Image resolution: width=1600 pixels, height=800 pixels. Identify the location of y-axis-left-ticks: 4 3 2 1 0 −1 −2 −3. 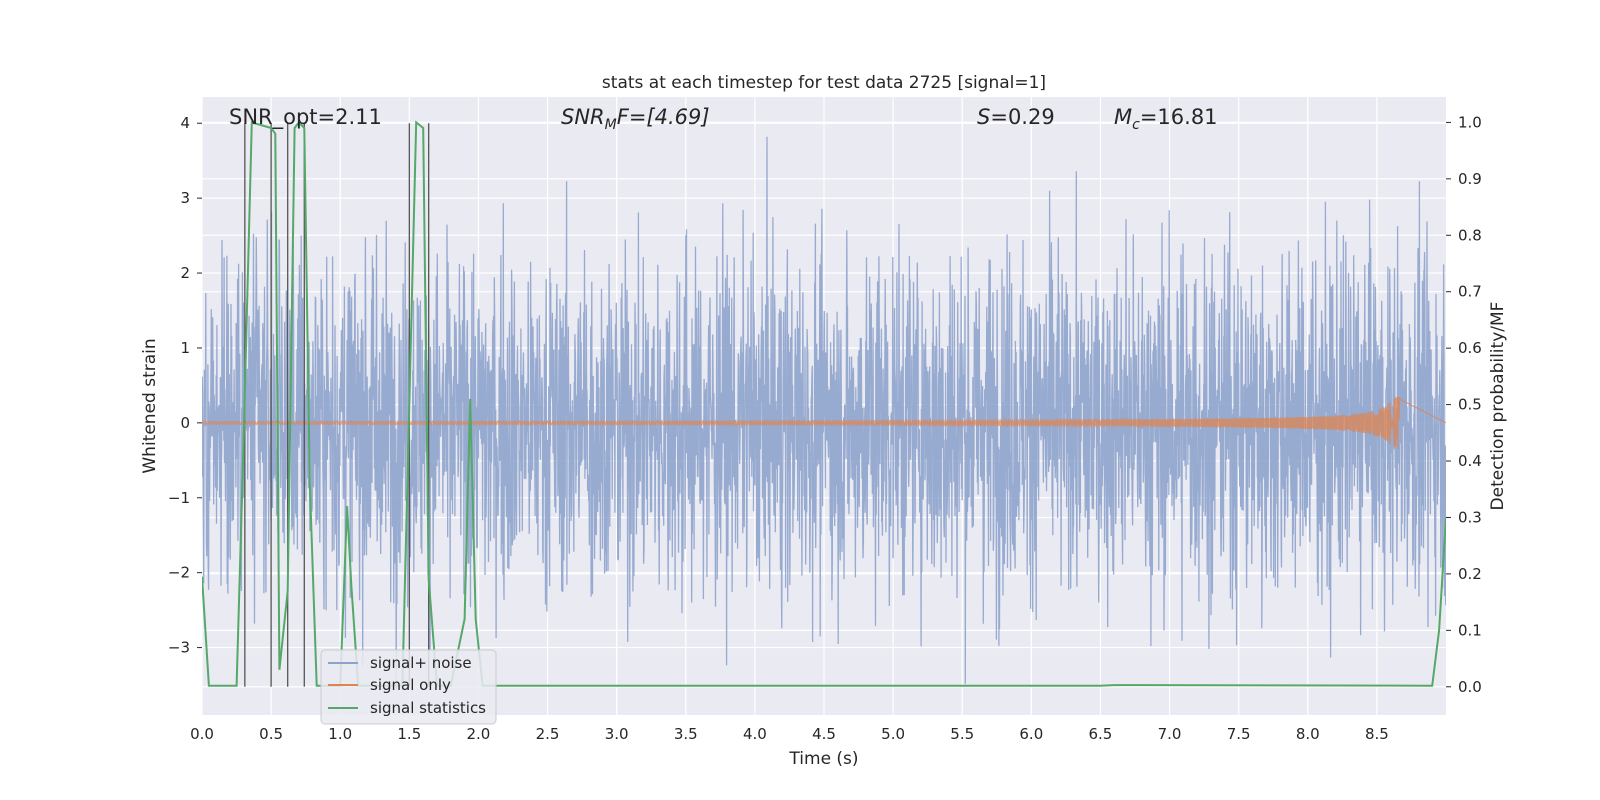
(185, 385).